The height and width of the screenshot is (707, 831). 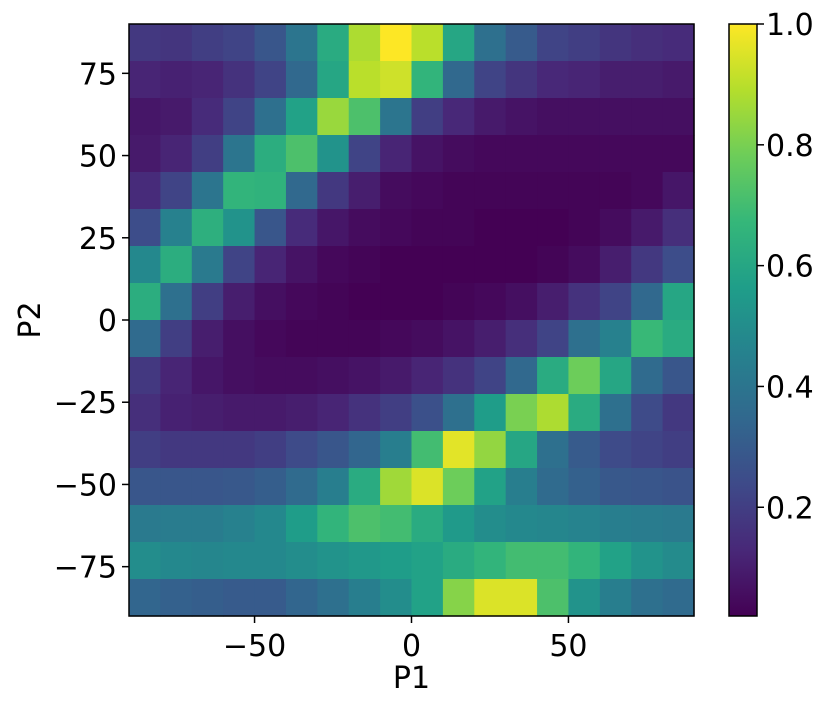 What do you see at coordinates (790, 267) in the screenshot?
I see `colorbar-tick-label: 0.6` at bounding box center [790, 267].